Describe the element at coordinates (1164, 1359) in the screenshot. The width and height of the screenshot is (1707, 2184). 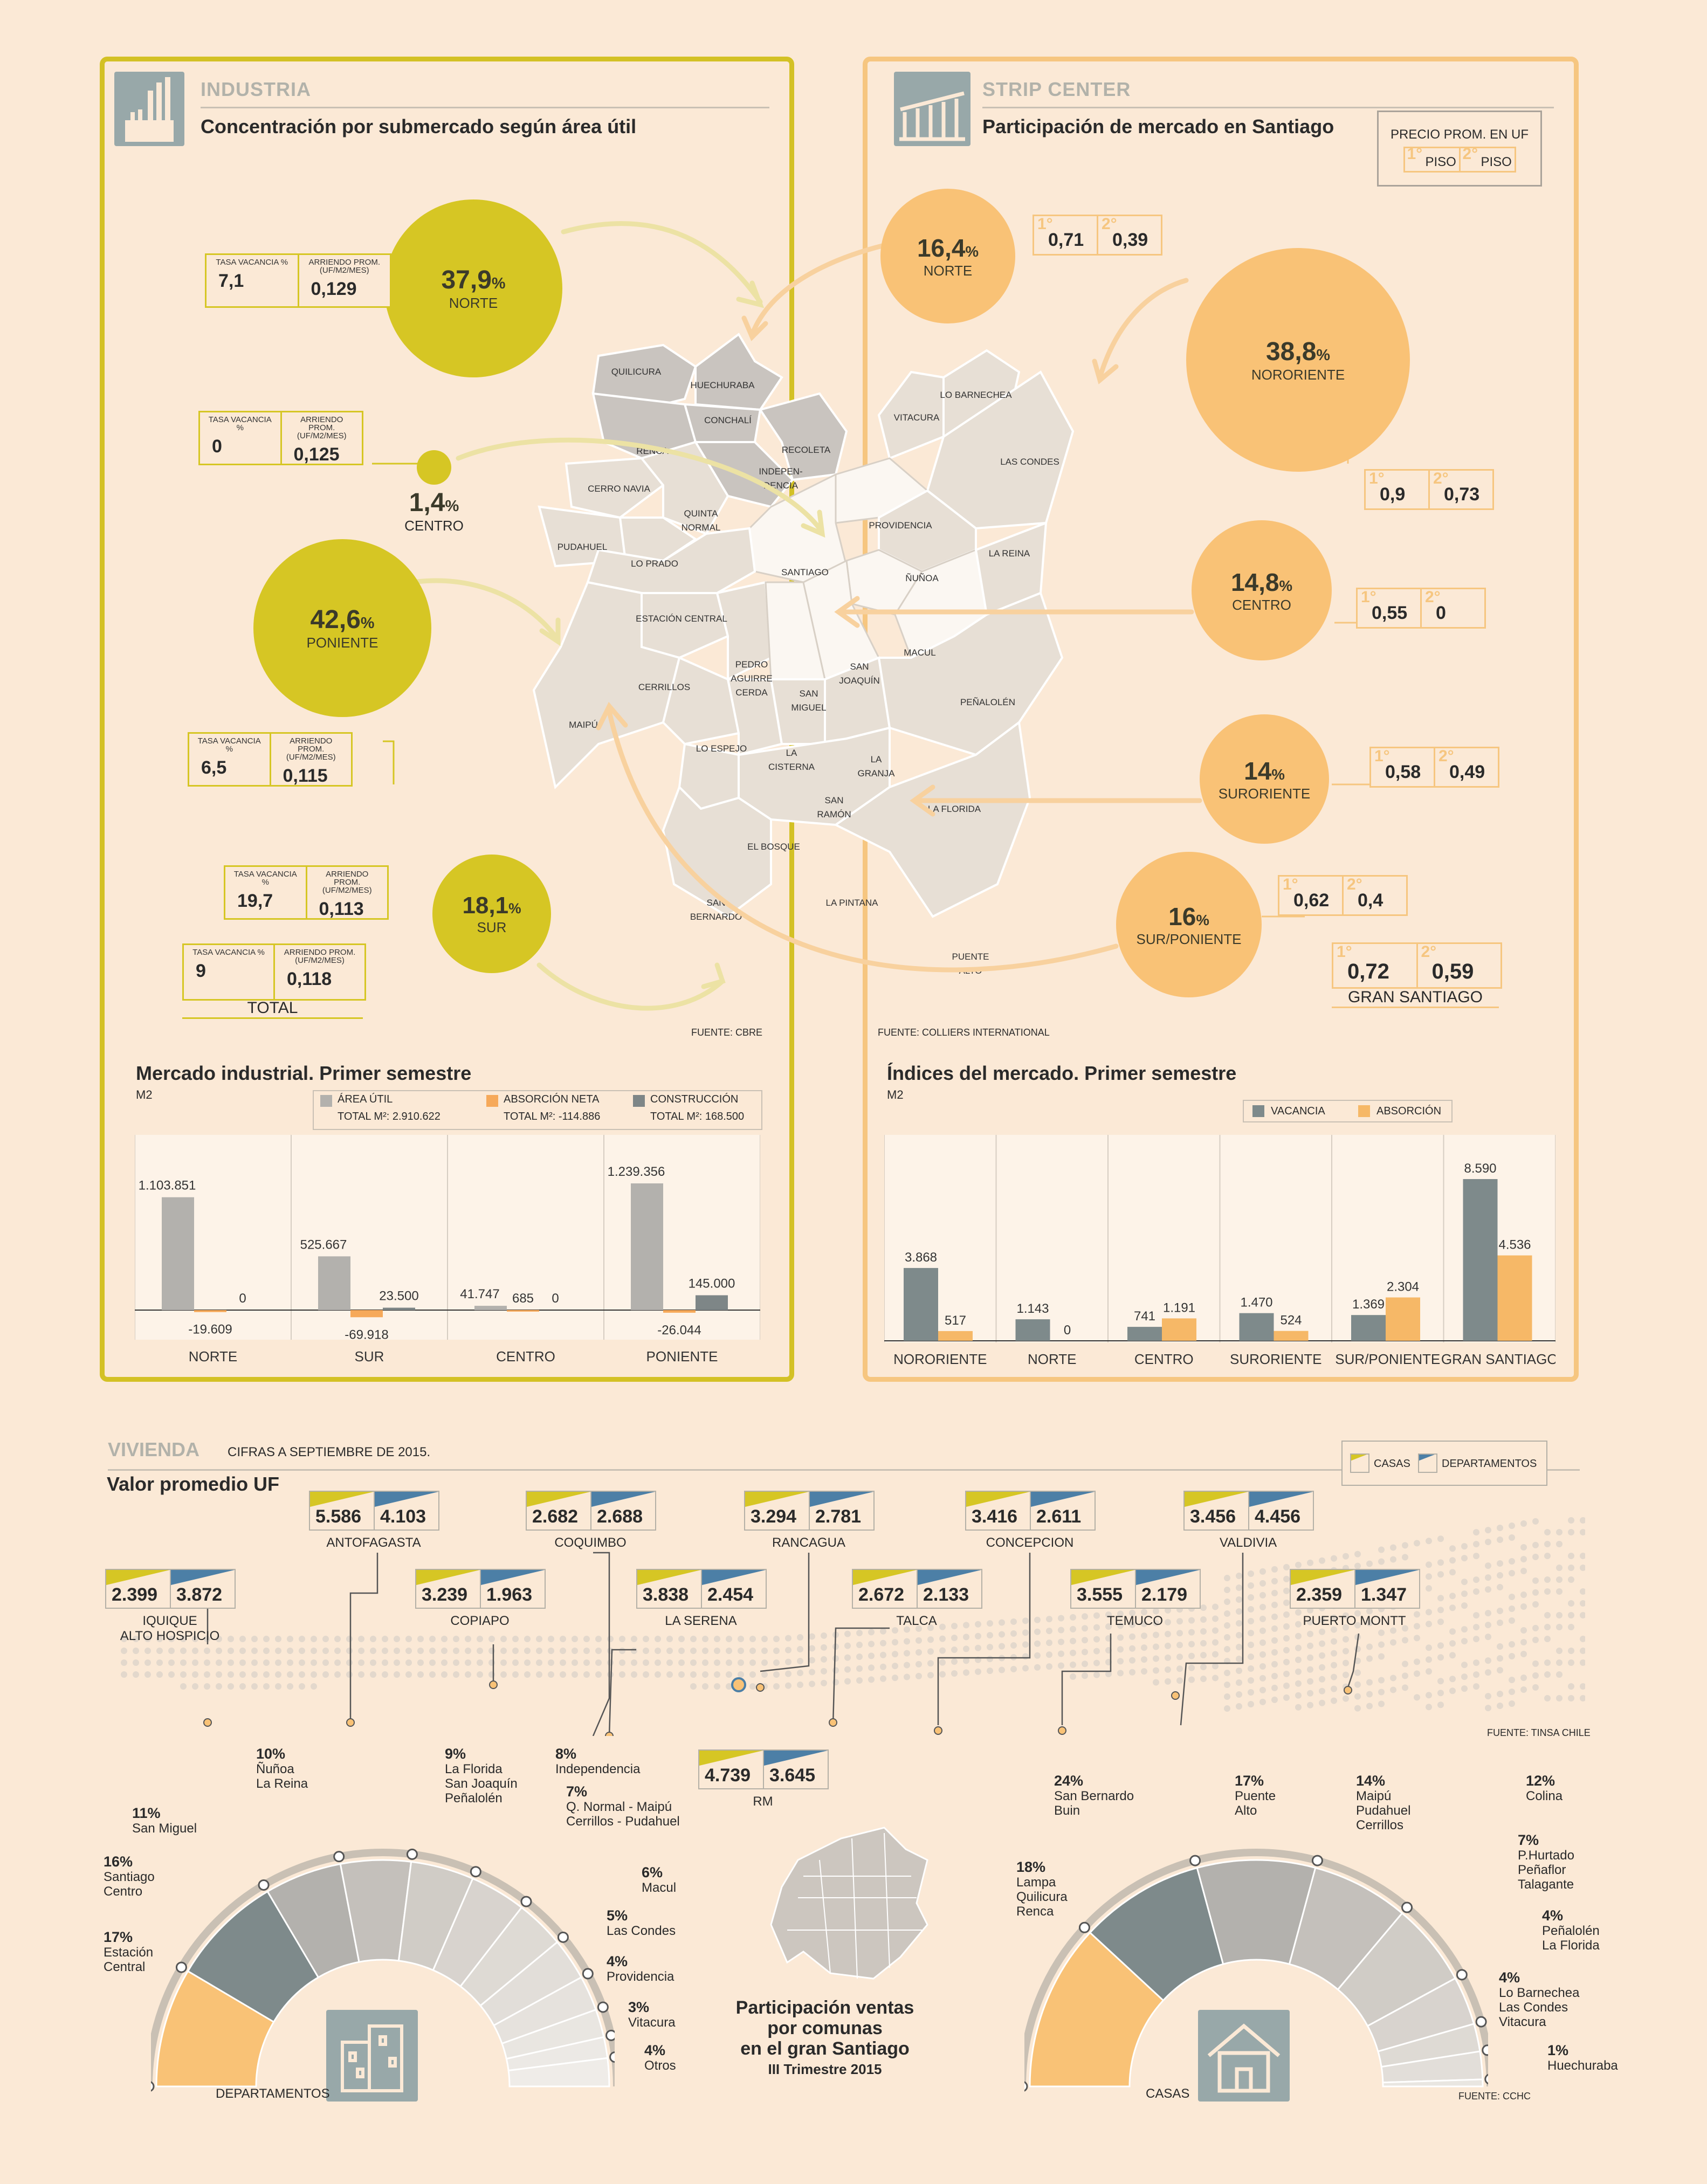
I see `category-label: CENTRO` at that location.